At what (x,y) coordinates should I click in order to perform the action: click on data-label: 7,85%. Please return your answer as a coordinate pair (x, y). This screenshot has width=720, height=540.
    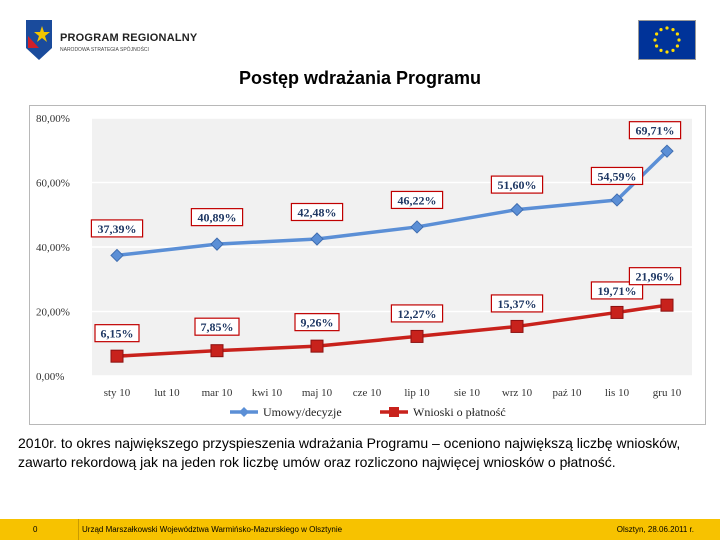
    Looking at the image, I should click on (217, 327).